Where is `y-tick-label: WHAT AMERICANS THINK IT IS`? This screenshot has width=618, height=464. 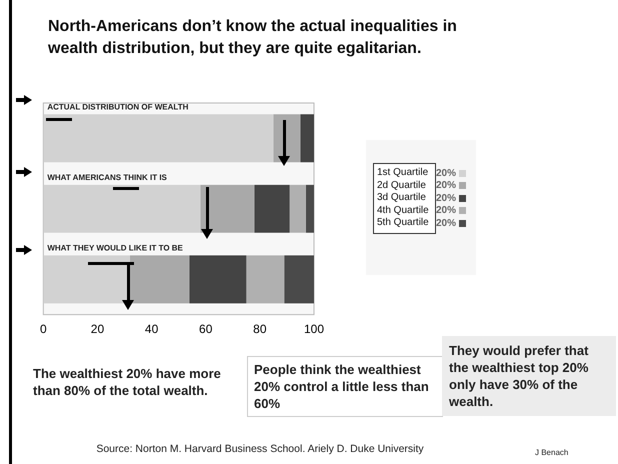 y-tick-label: WHAT AMERICANS THINK IT IS is located at coordinates (107, 177).